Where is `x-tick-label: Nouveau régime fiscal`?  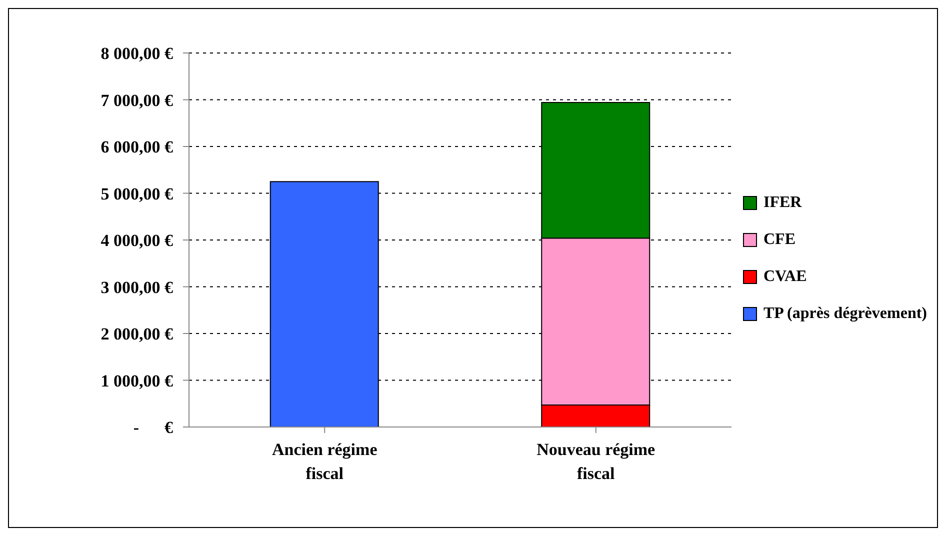 x-tick-label: Nouveau régime fiscal is located at coordinates (596, 461).